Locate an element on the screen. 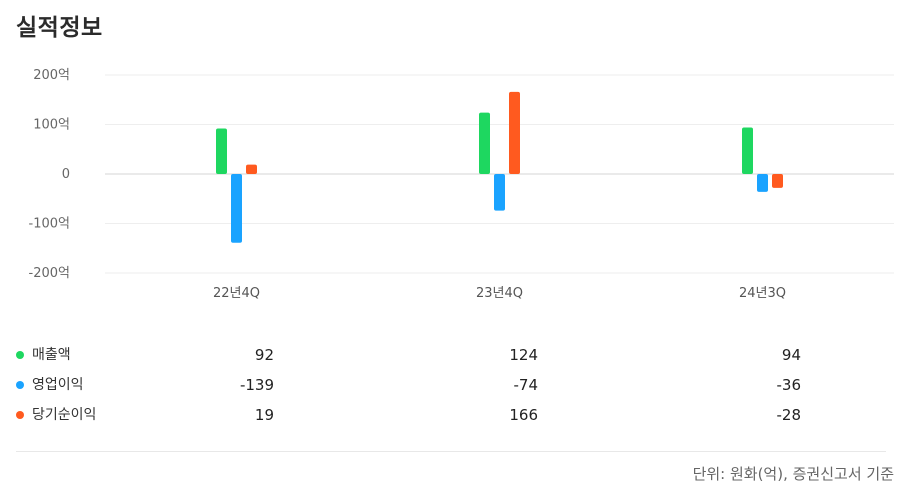 The height and width of the screenshot is (497, 902). page-title: 실적정보 is located at coordinates (59, 28).